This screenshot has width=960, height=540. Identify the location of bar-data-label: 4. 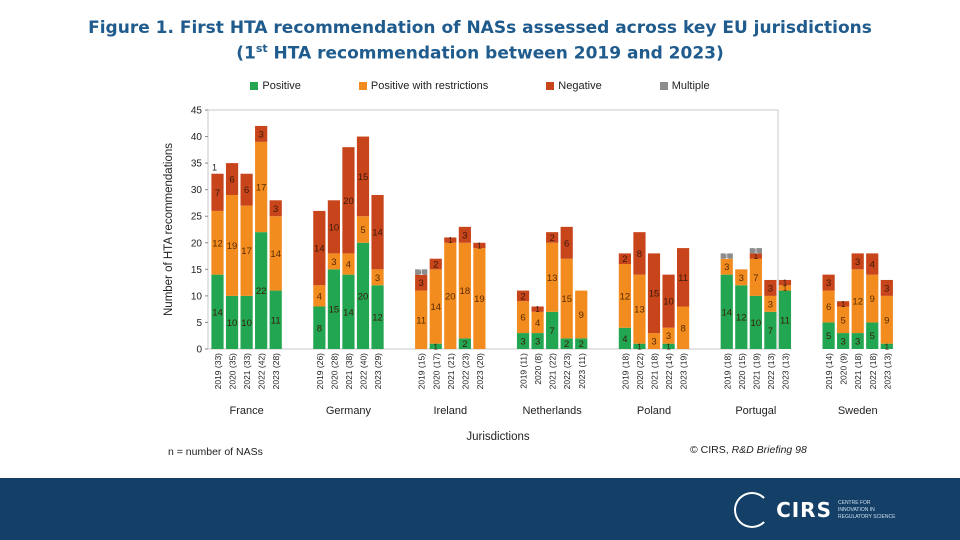
(348, 265).